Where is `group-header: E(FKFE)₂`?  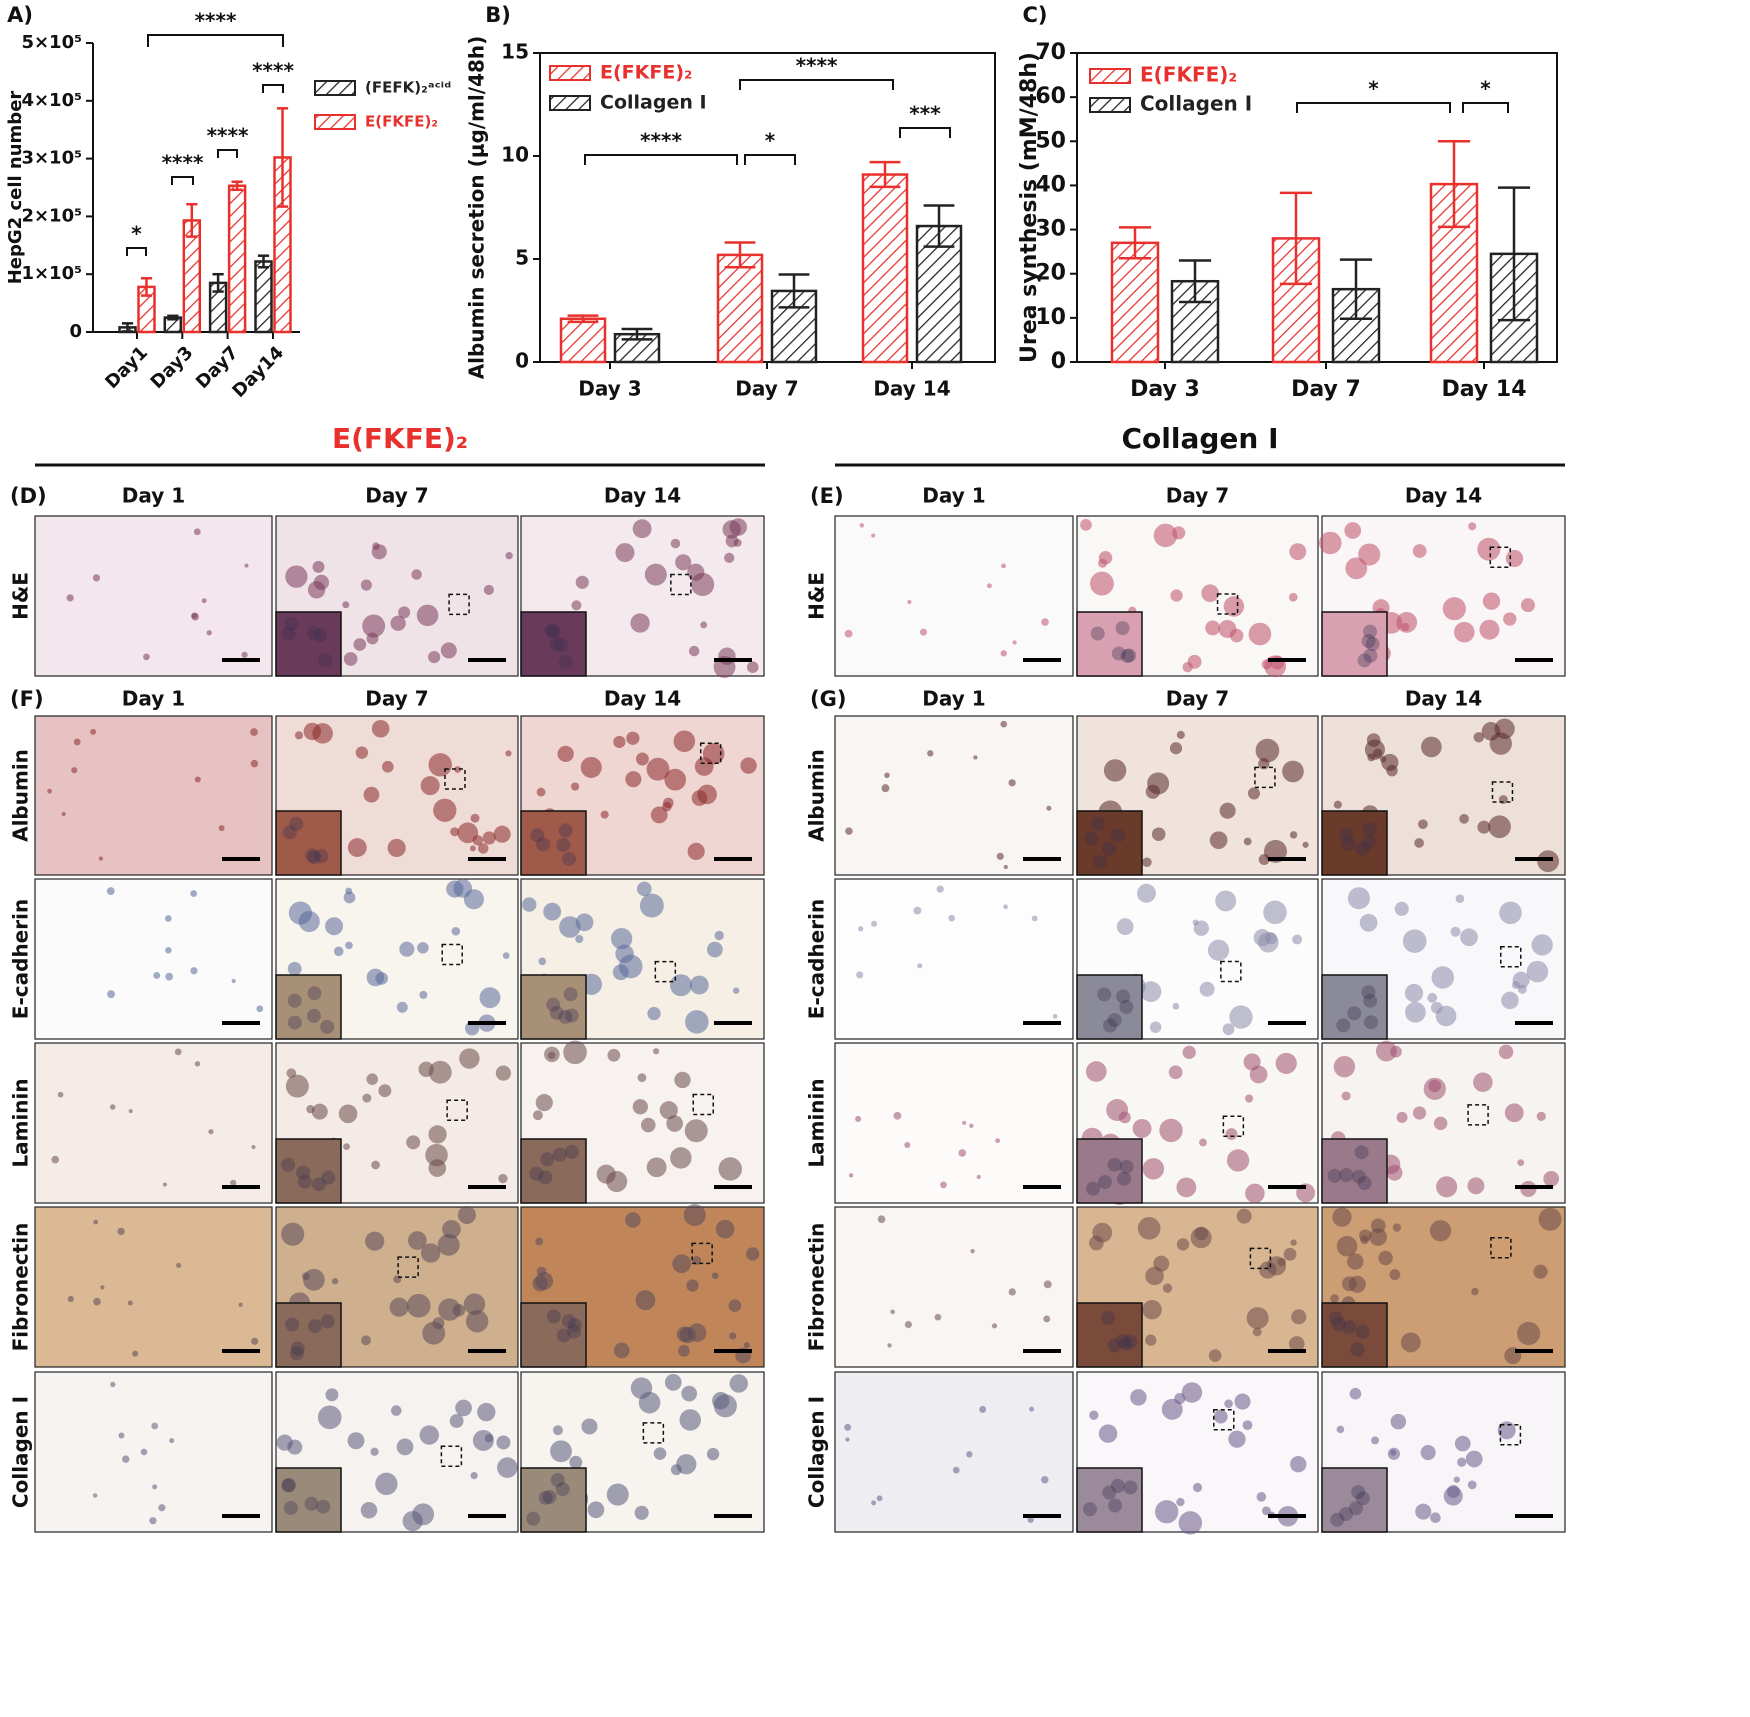 group-header: E(FKFE)₂ is located at coordinates (400, 438).